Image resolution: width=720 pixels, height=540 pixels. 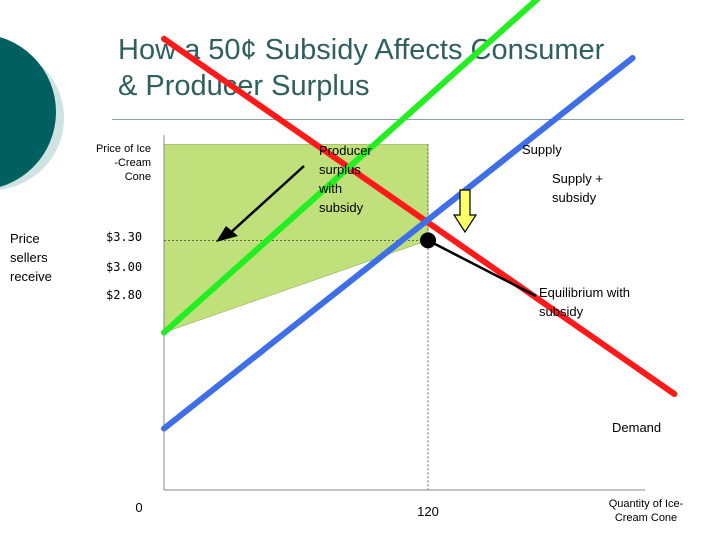 What do you see at coordinates (25, 238) in the screenshot?
I see `price-sellers-receive-label-line-1: Price` at bounding box center [25, 238].